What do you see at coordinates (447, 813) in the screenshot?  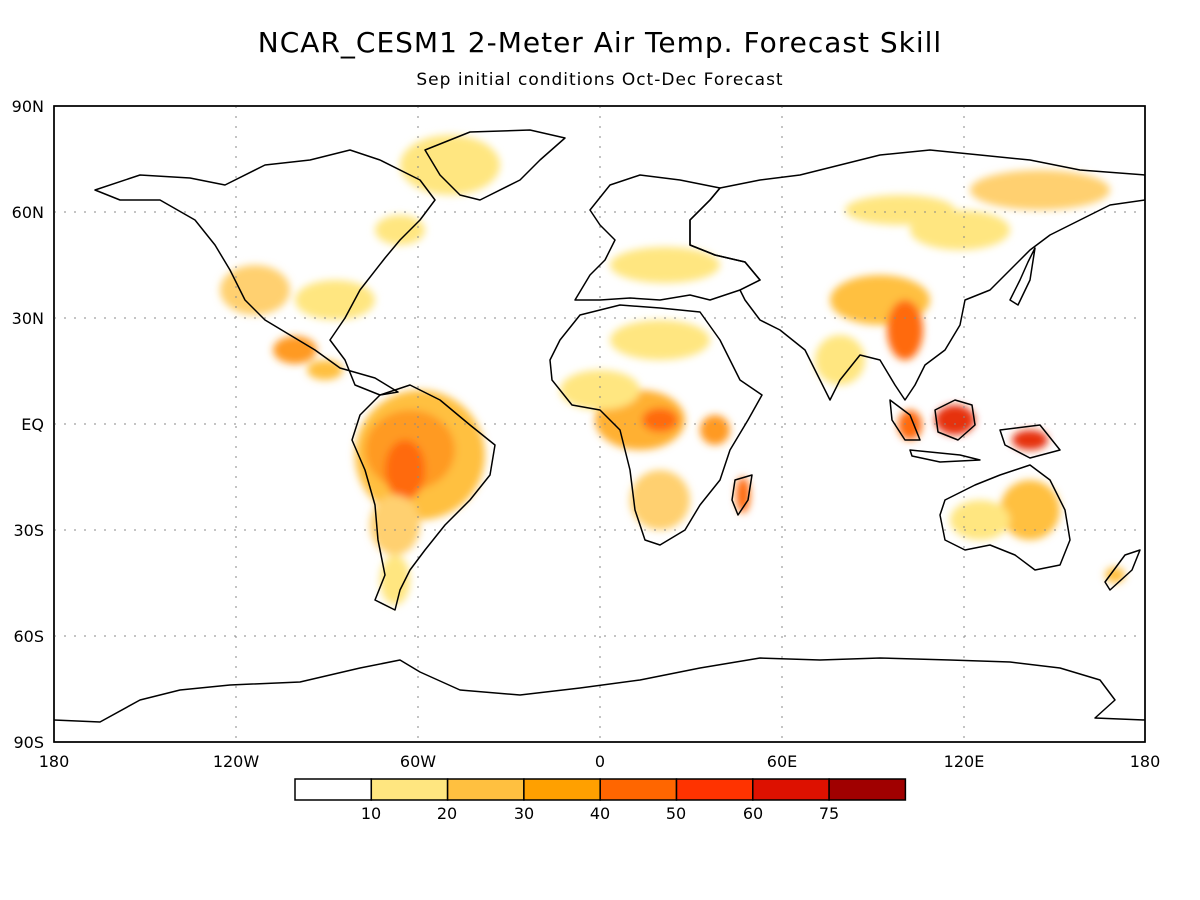 I see `colorbar-label: 20` at bounding box center [447, 813].